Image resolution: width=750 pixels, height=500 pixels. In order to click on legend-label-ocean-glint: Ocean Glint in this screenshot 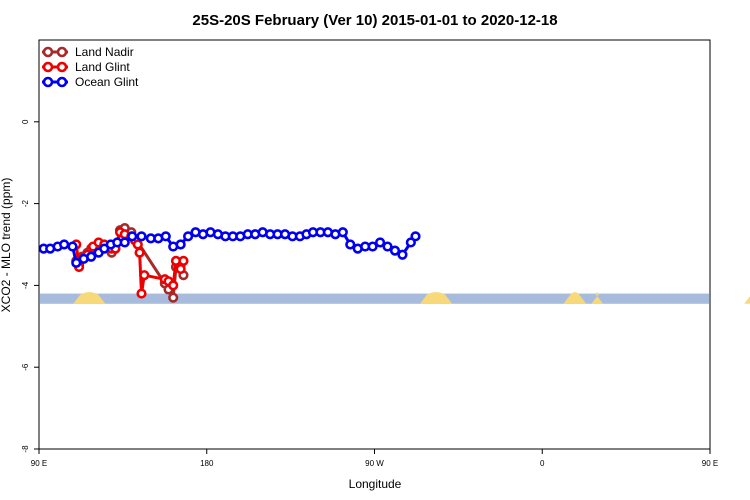, I will do `click(107, 82)`.